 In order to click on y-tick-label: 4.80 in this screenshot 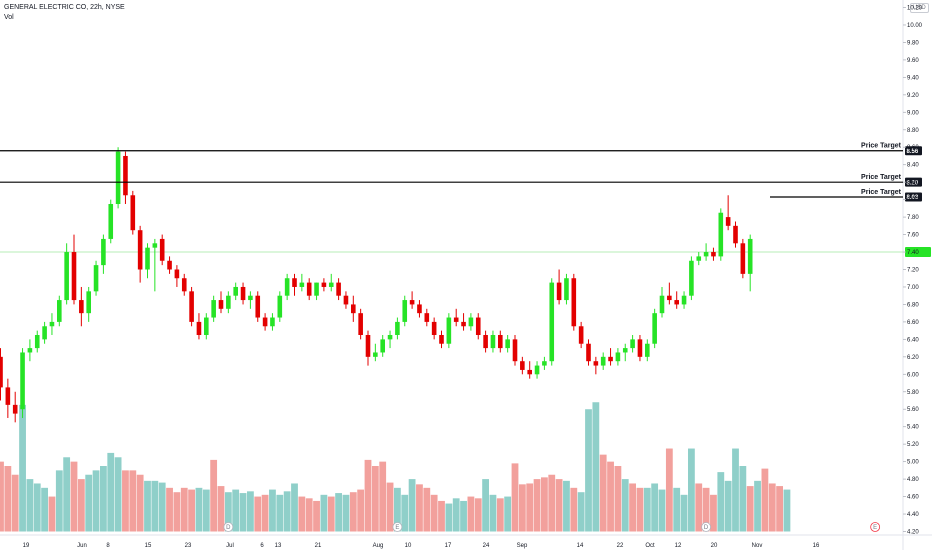, I will do `click(913, 480)`.